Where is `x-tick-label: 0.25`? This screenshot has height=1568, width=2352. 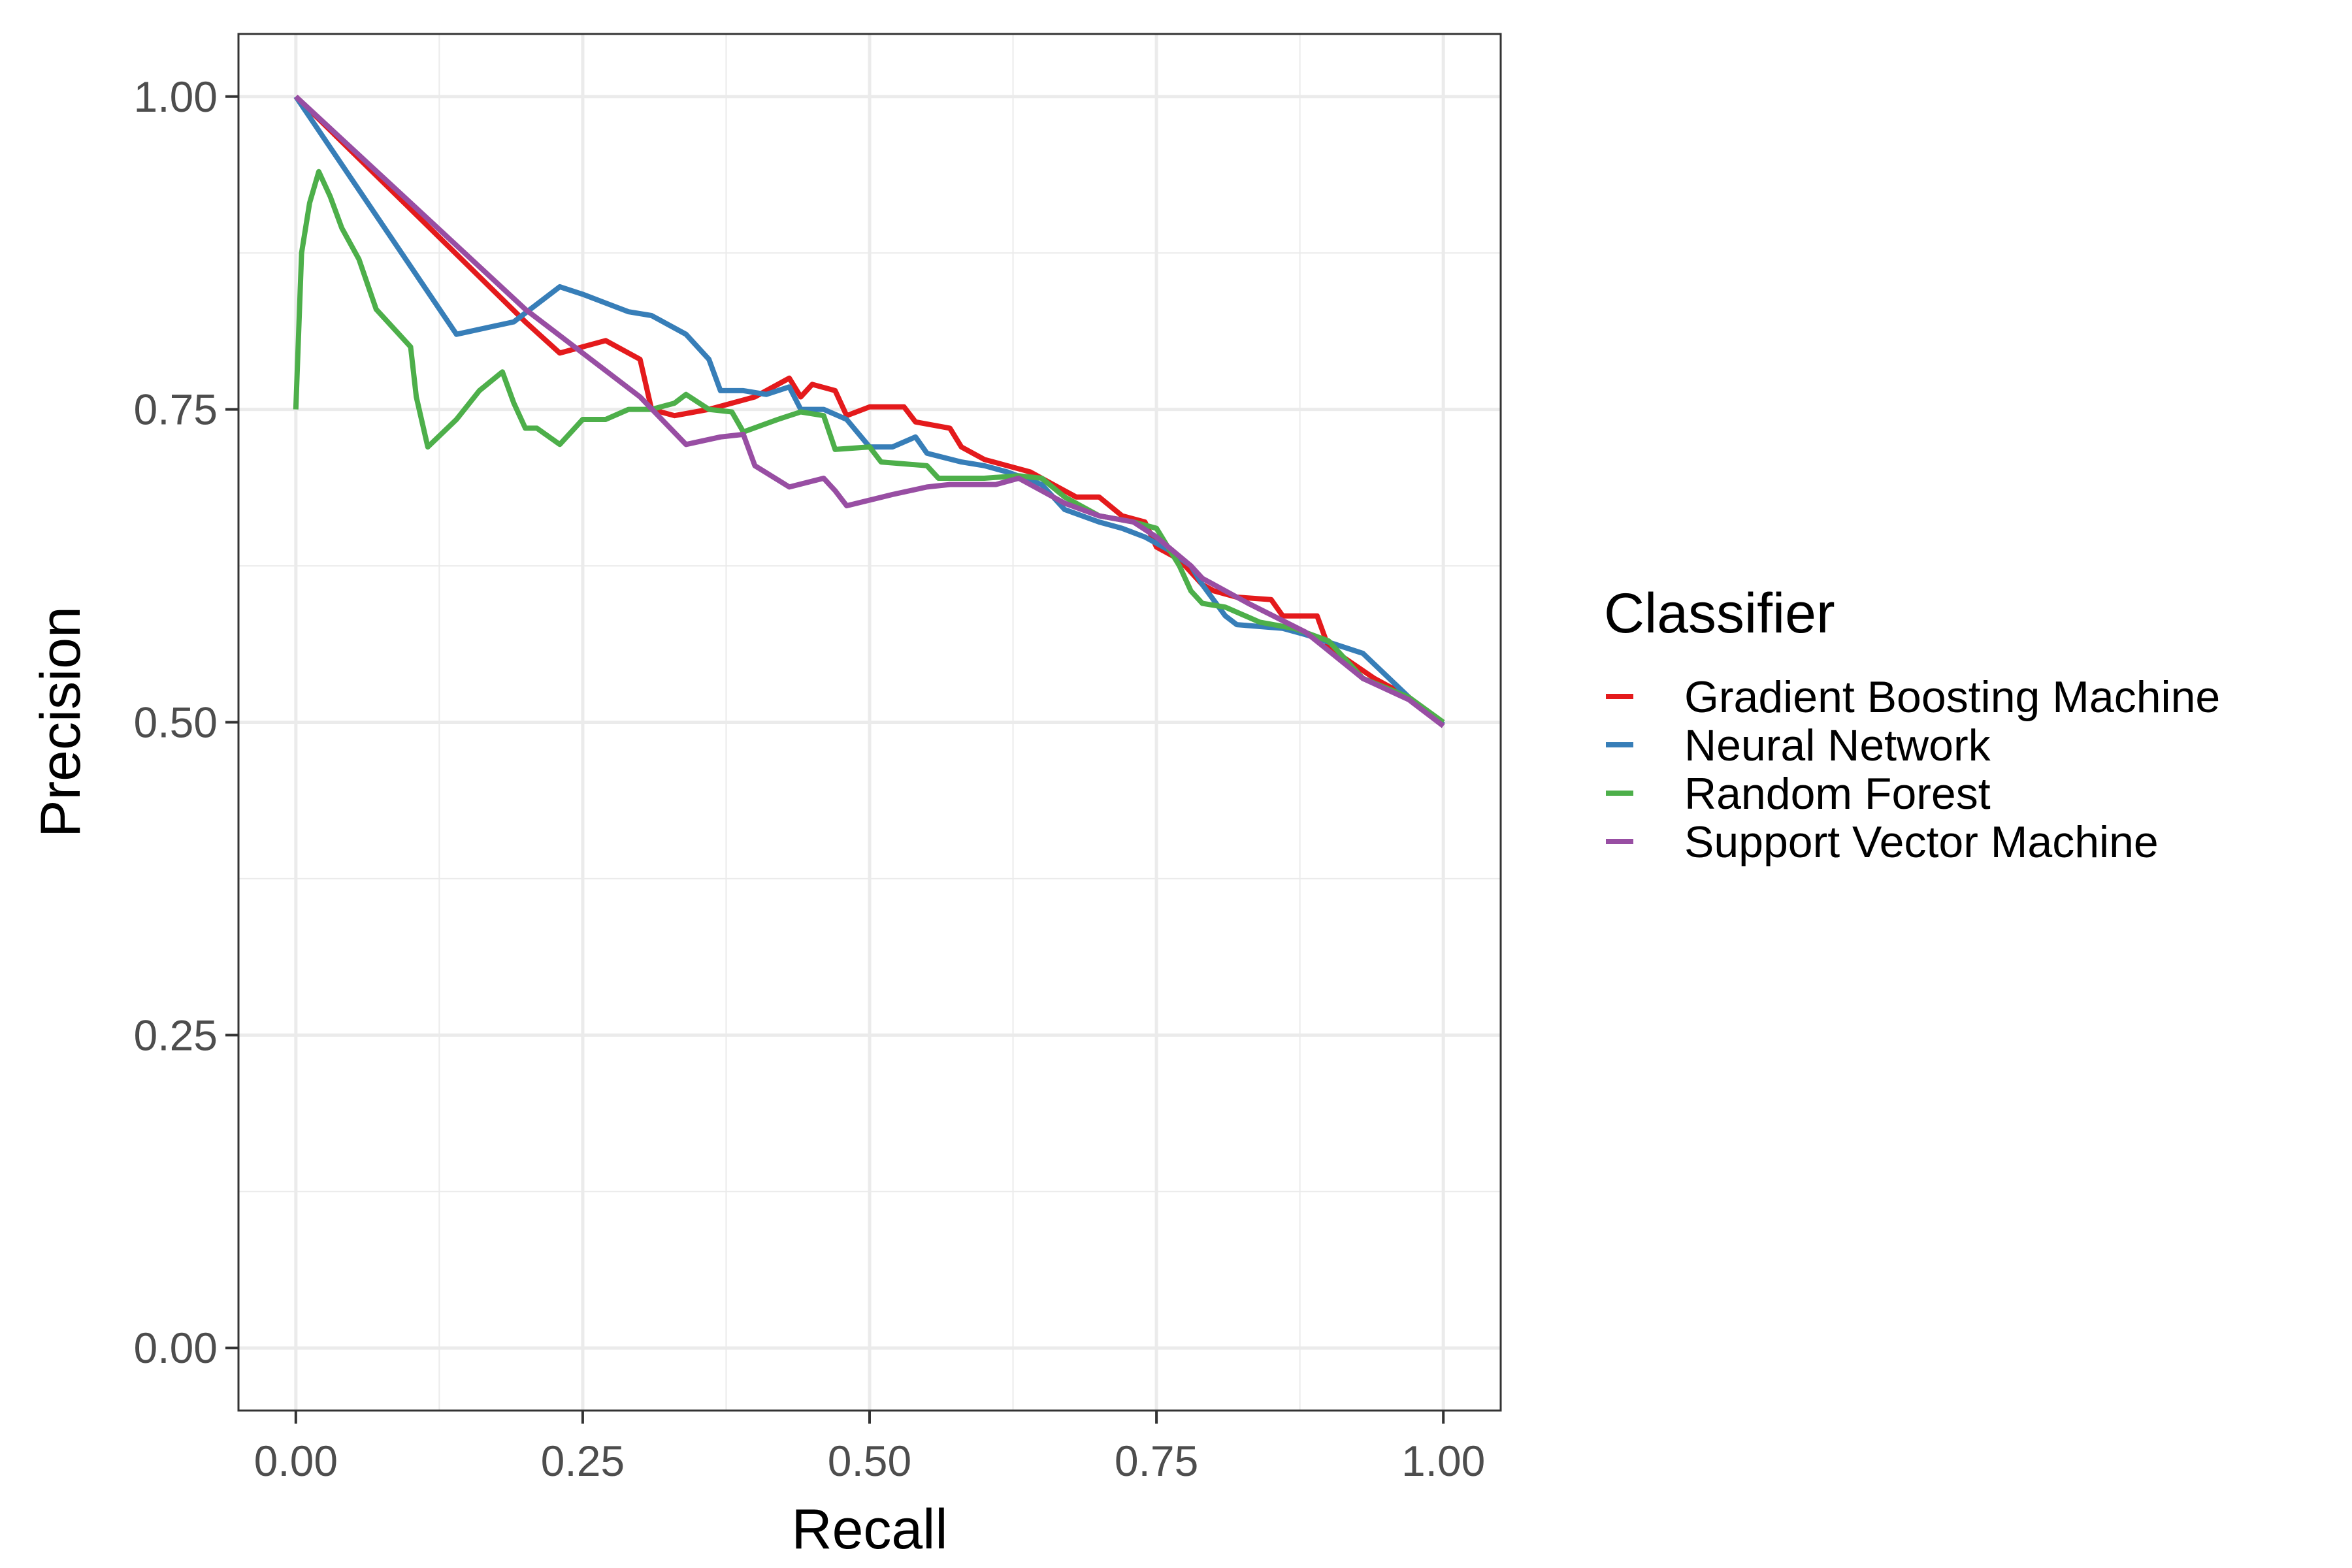 x-tick-label: 0.25 is located at coordinates (583, 1461).